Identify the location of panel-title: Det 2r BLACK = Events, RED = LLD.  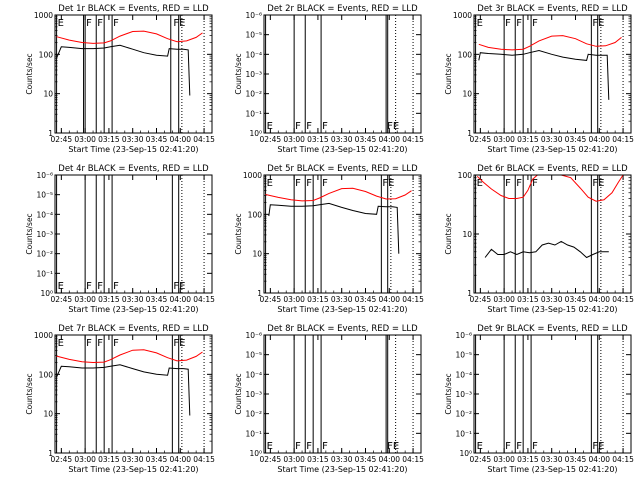
(342, 9).